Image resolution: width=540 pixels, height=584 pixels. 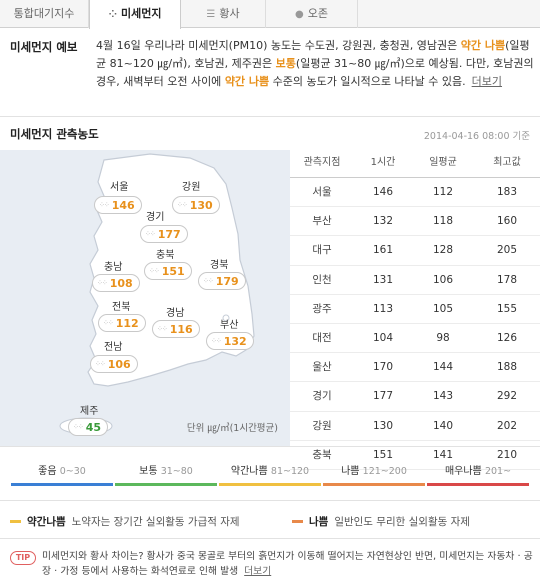 What do you see at coordinates (116, 283) in the screenshot?
I see `region-pill-chungnam: ⁘⁘ 108` at bounding box center [116, 283].